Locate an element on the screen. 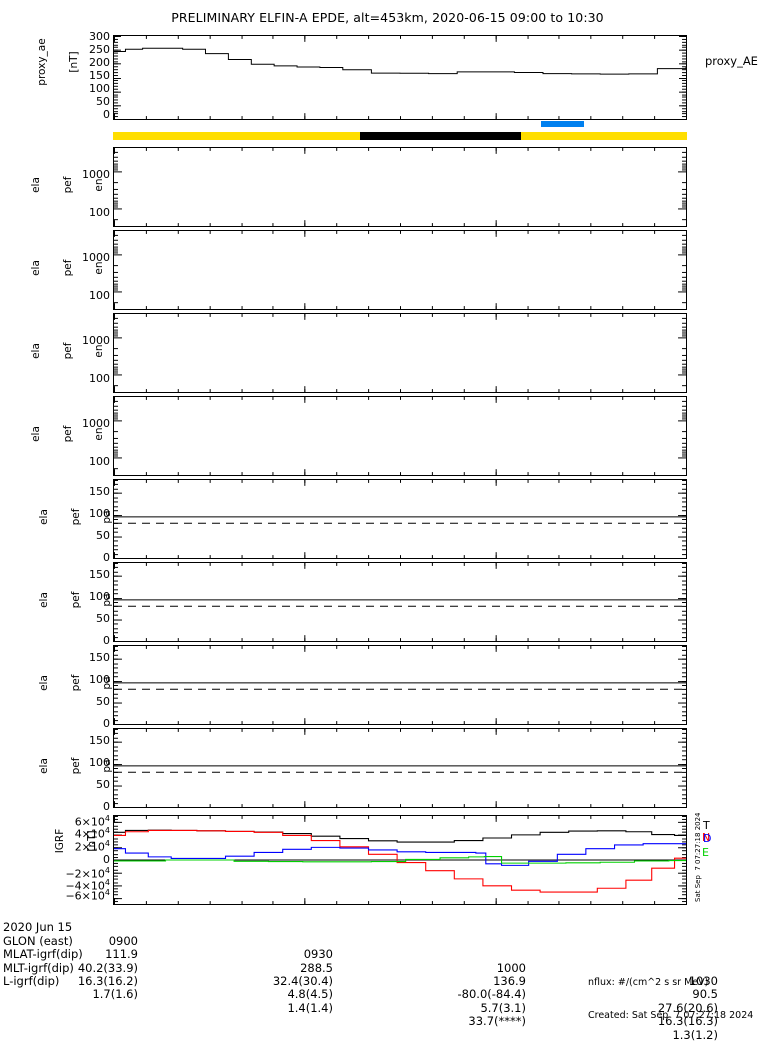 This screenshot has height=1055, width=775. ytick-label: −4×10⁴ is located at coordinates (87, 885).